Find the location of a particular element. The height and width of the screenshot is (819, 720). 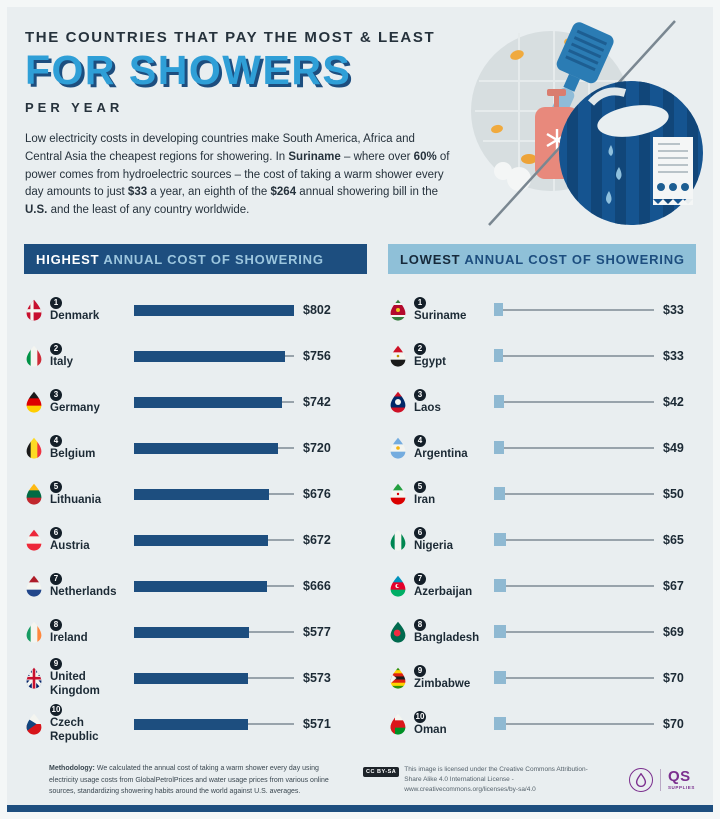

bottom-accent-strip is located at coordinates (360, 808).